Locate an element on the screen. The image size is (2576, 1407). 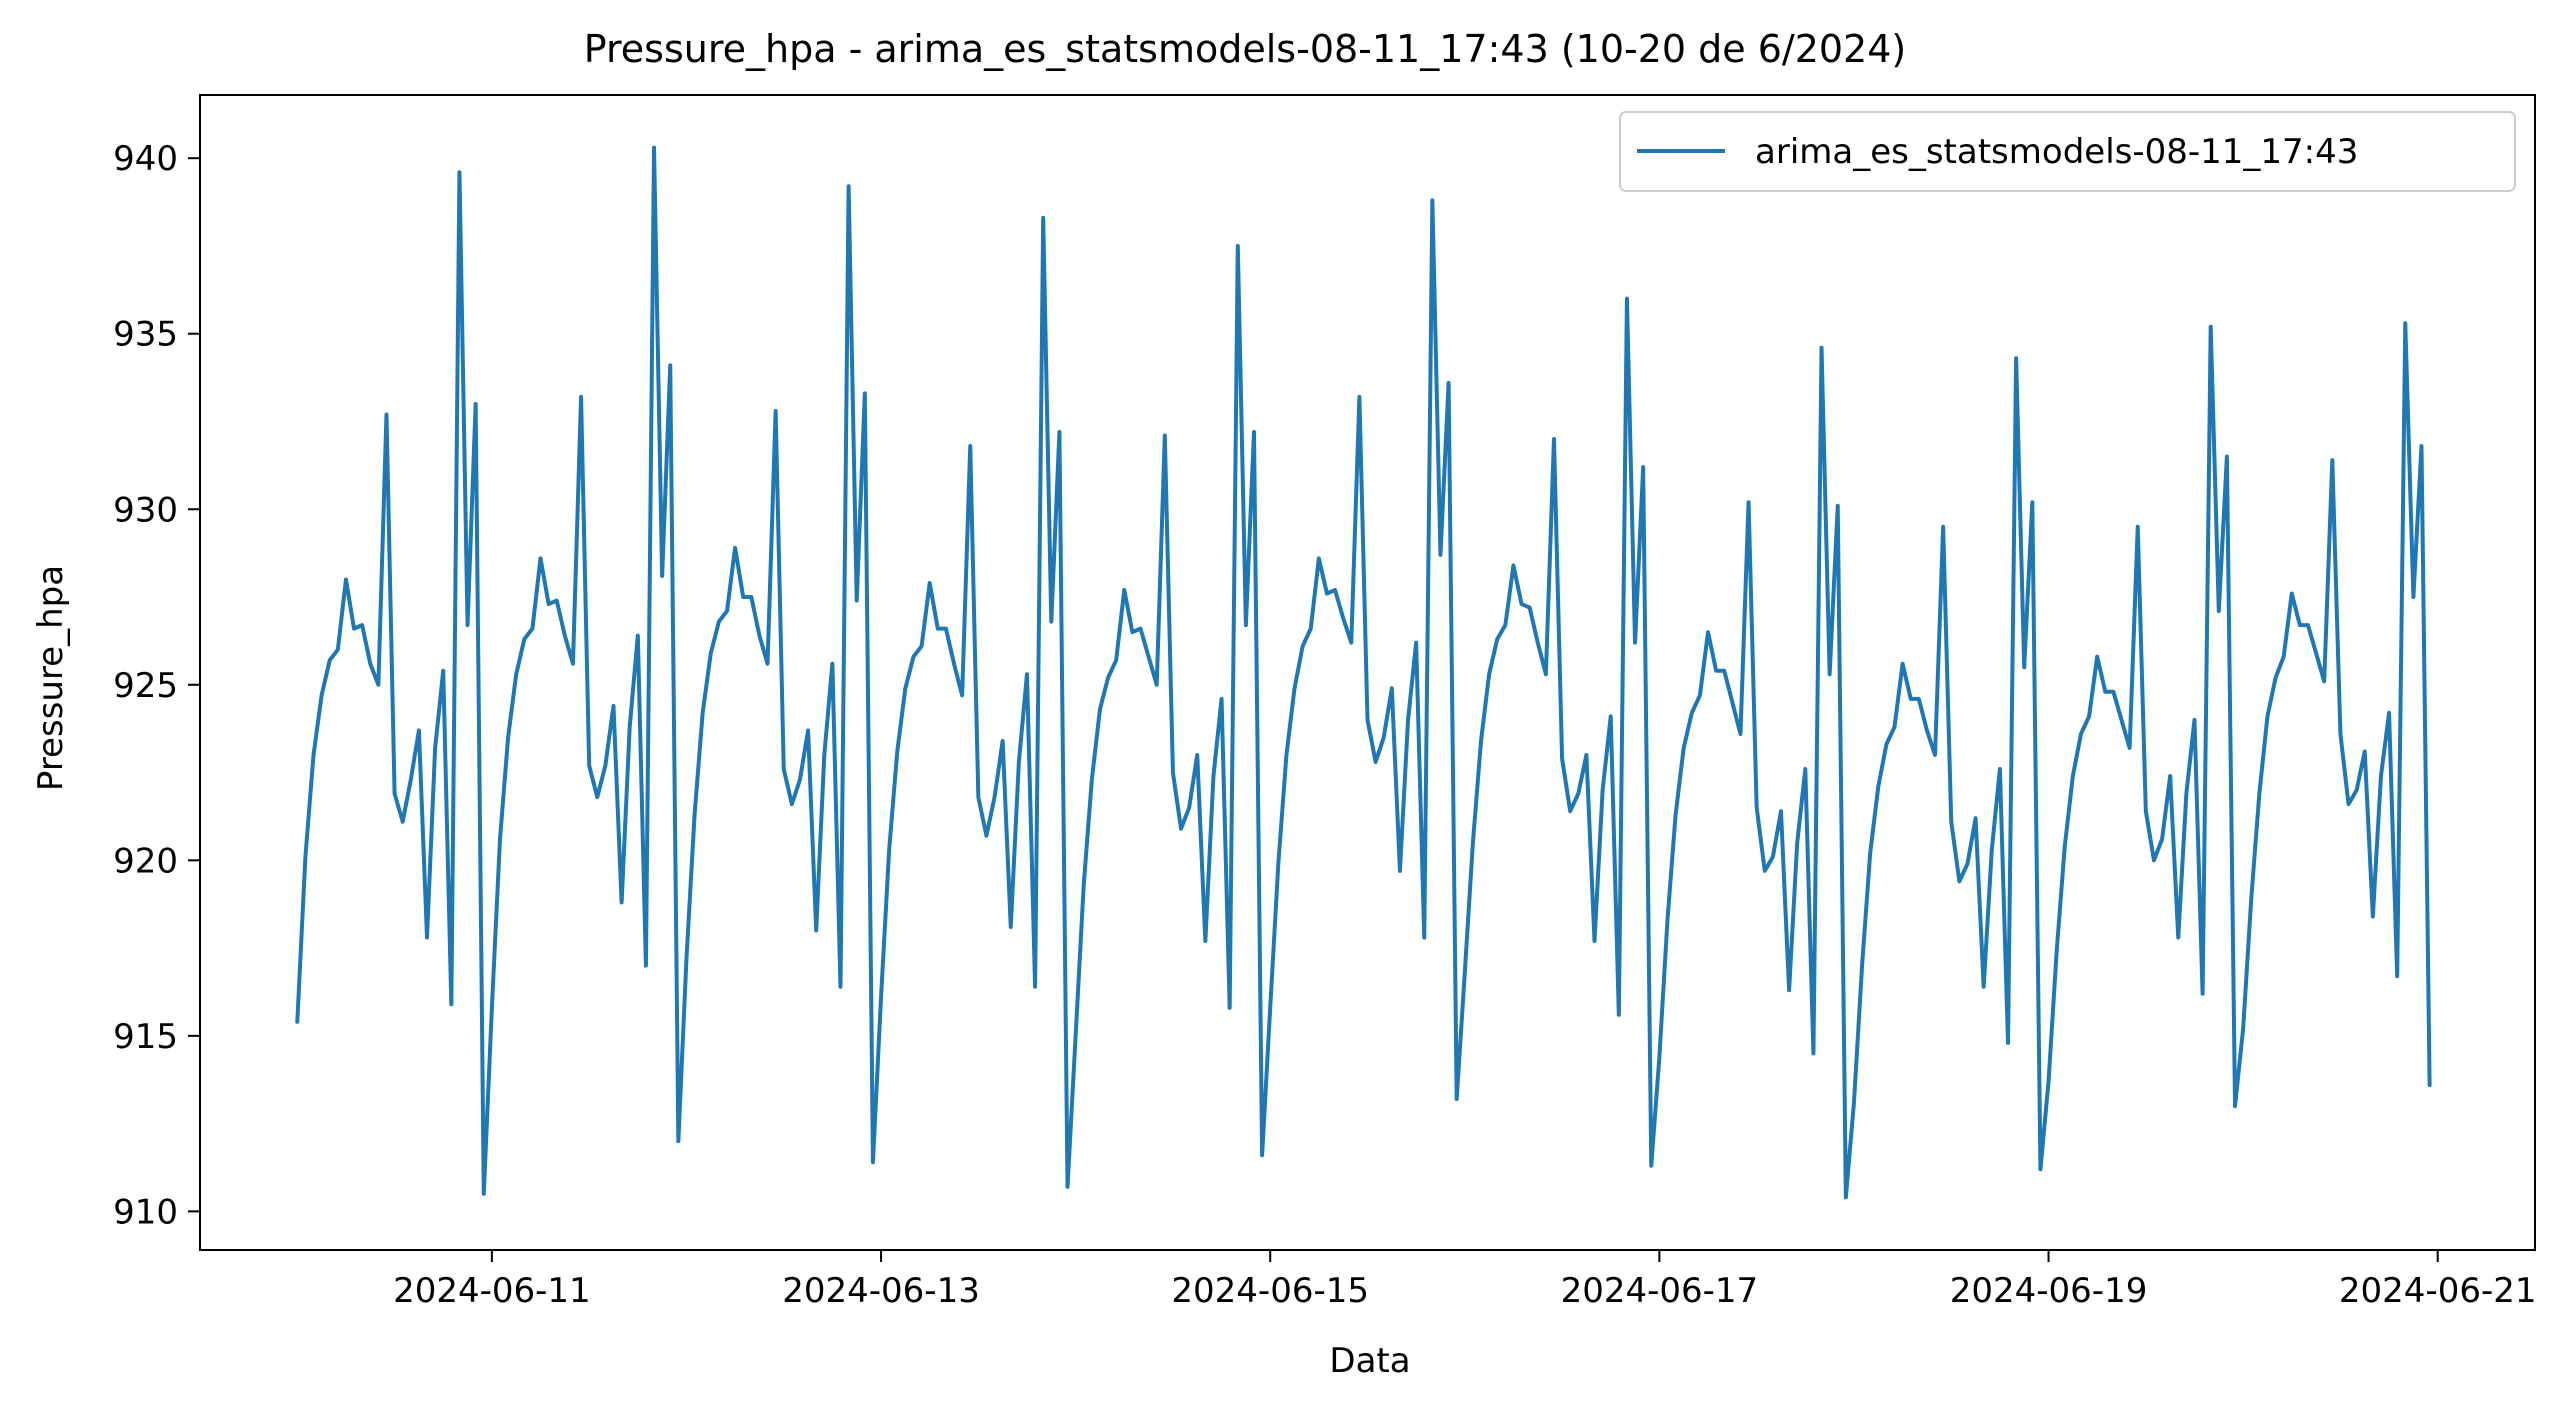
y-tick-label: 925 is located at coordinates (145, 686).